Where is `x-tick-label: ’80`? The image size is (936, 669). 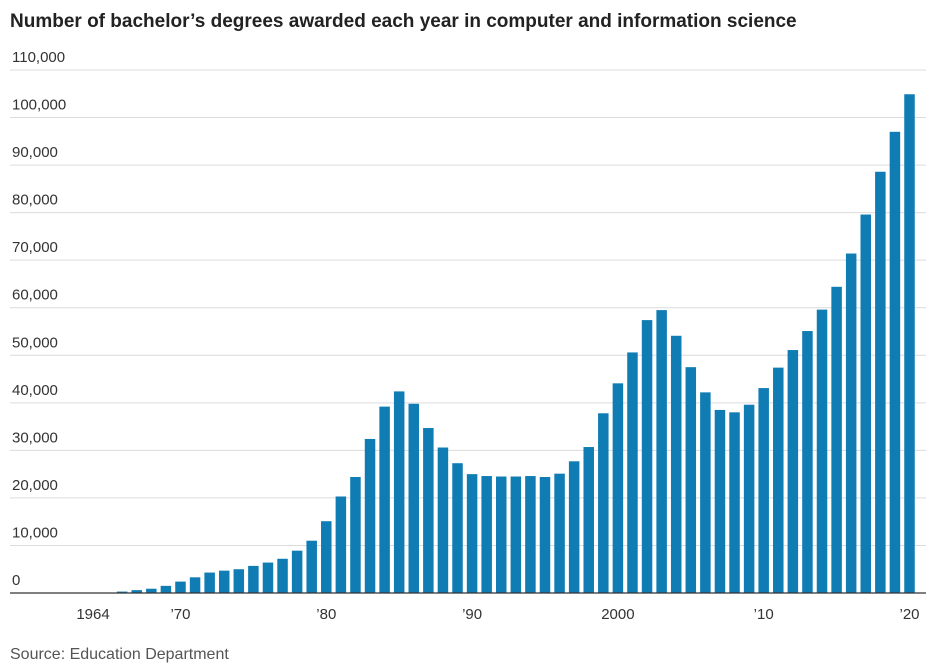 x-tick-label: ’80 is located at coordinates (326, 614).